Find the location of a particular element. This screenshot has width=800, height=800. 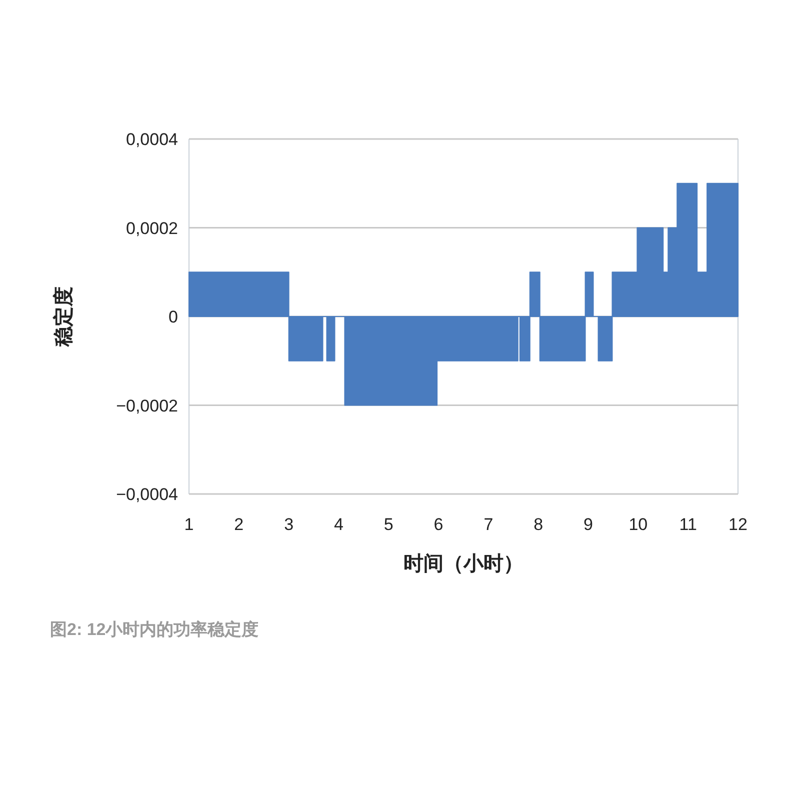

y-axis-title: 稳定度 is located at coordinates (63, 317).